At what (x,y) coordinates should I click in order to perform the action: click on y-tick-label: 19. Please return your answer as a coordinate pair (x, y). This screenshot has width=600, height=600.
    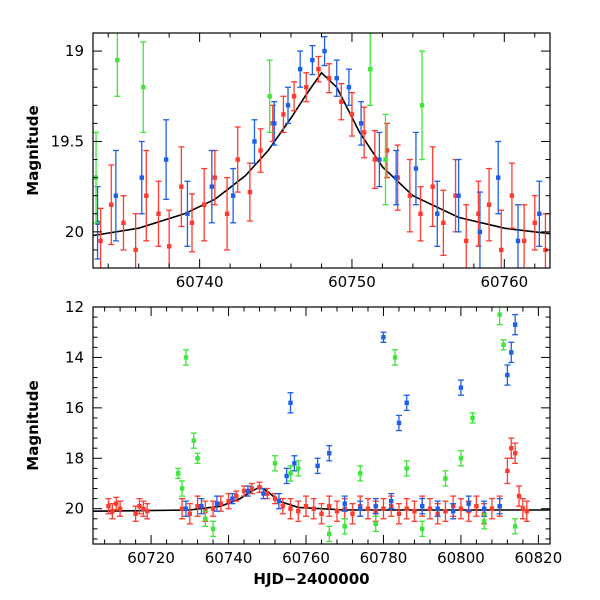
    Looking at the image, I should click on (74, 51).